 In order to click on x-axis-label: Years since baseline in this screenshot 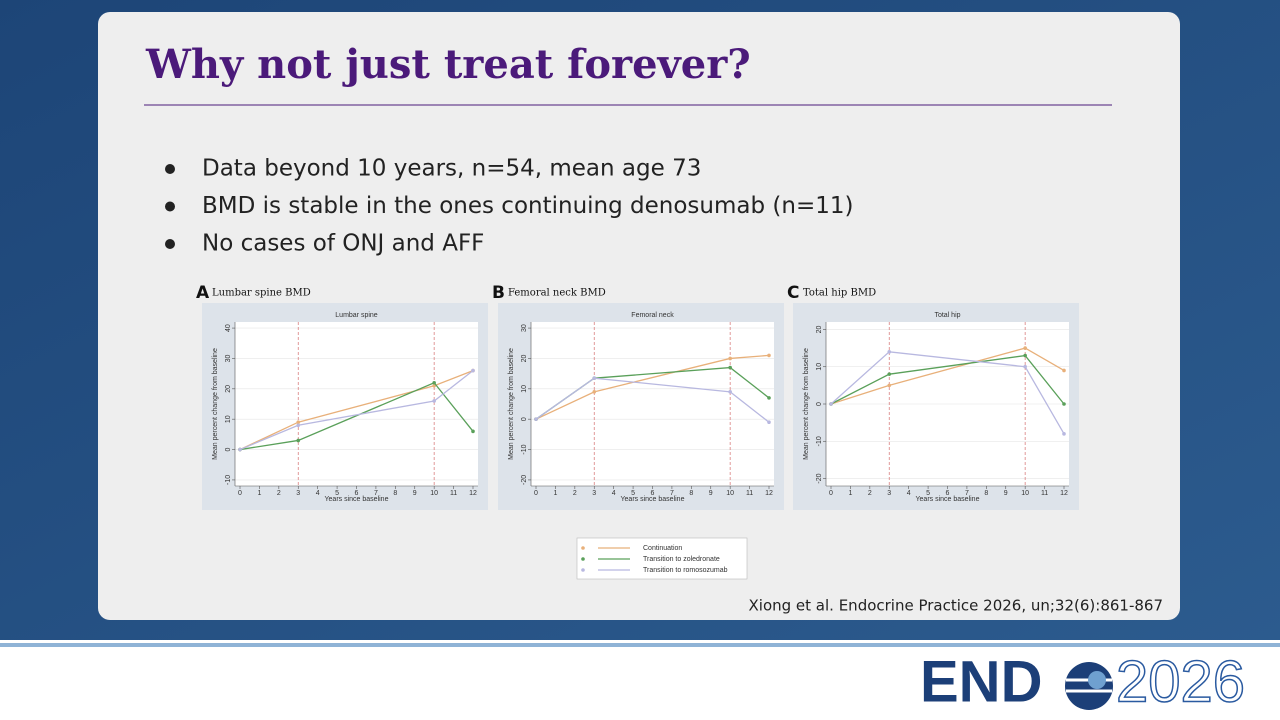, I will do `click(357, 499)`.